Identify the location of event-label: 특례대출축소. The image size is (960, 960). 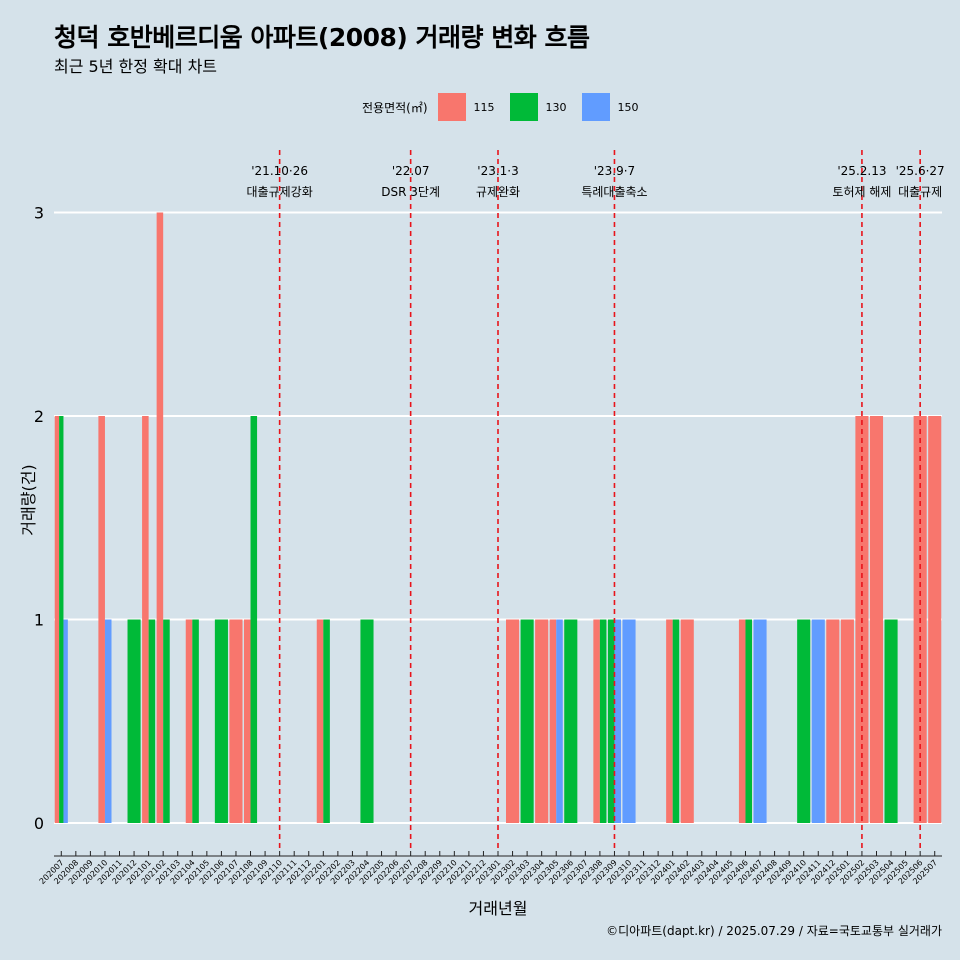
(614, 192).